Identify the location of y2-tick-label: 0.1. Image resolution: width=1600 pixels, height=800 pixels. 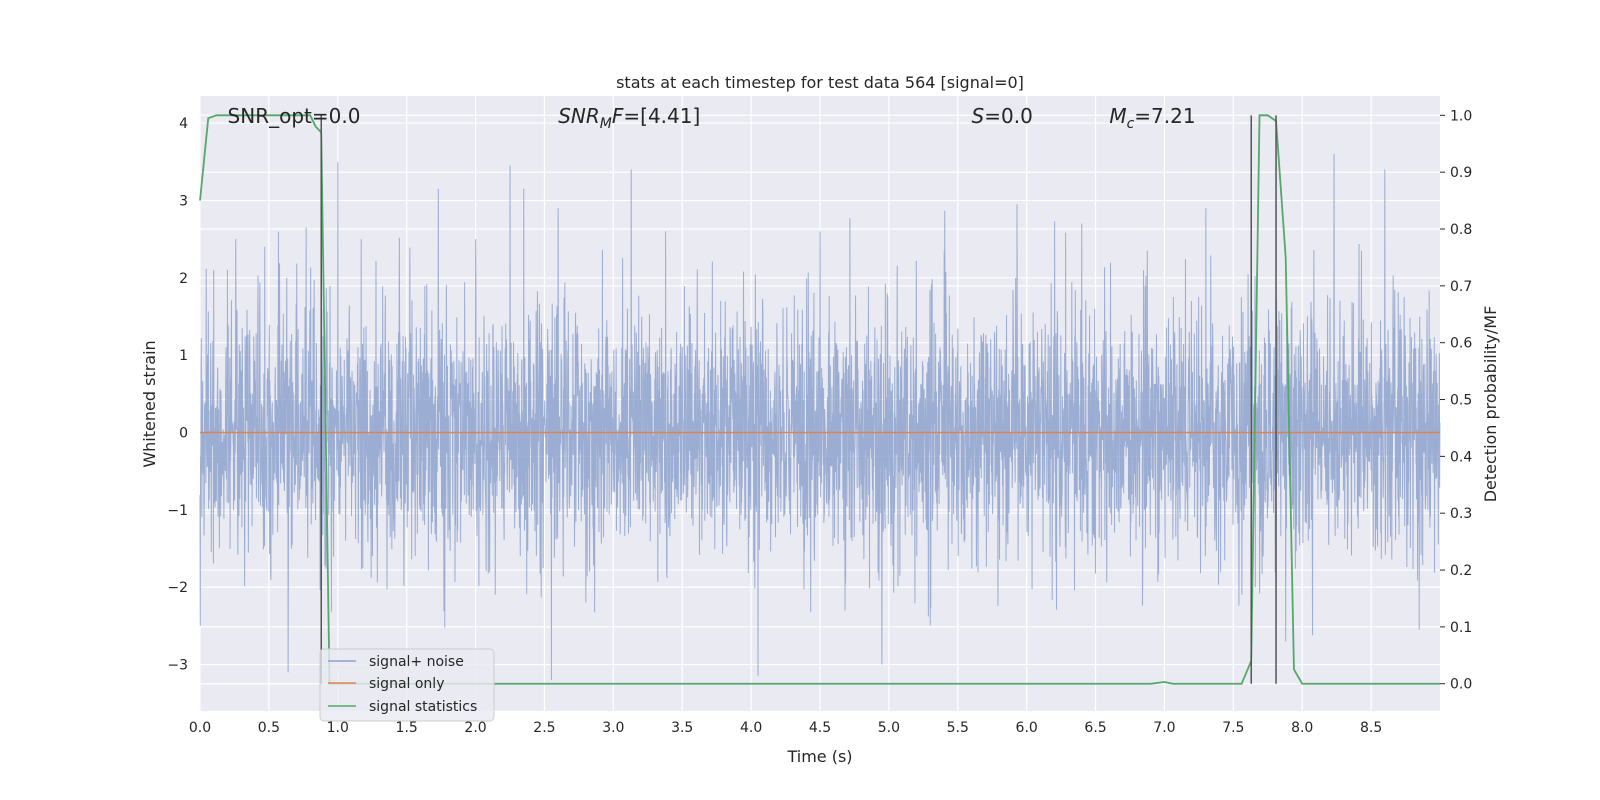
(1461, 628).